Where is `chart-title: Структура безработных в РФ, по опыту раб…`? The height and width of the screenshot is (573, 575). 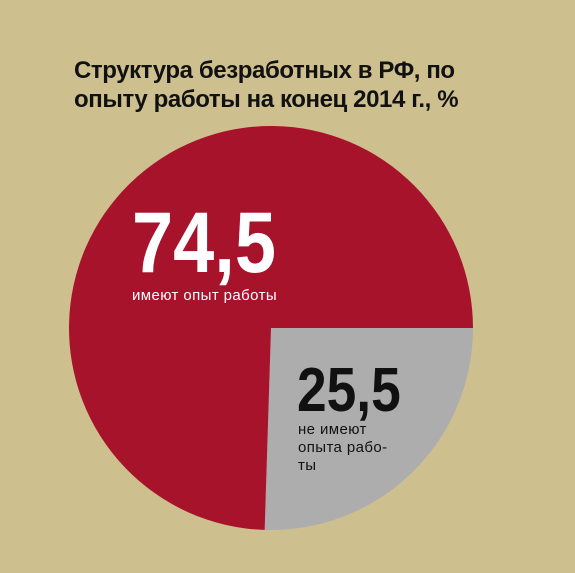 chart-title: Структура безработных в РФ, по опыту раб… is located at coordinates (309, 85).